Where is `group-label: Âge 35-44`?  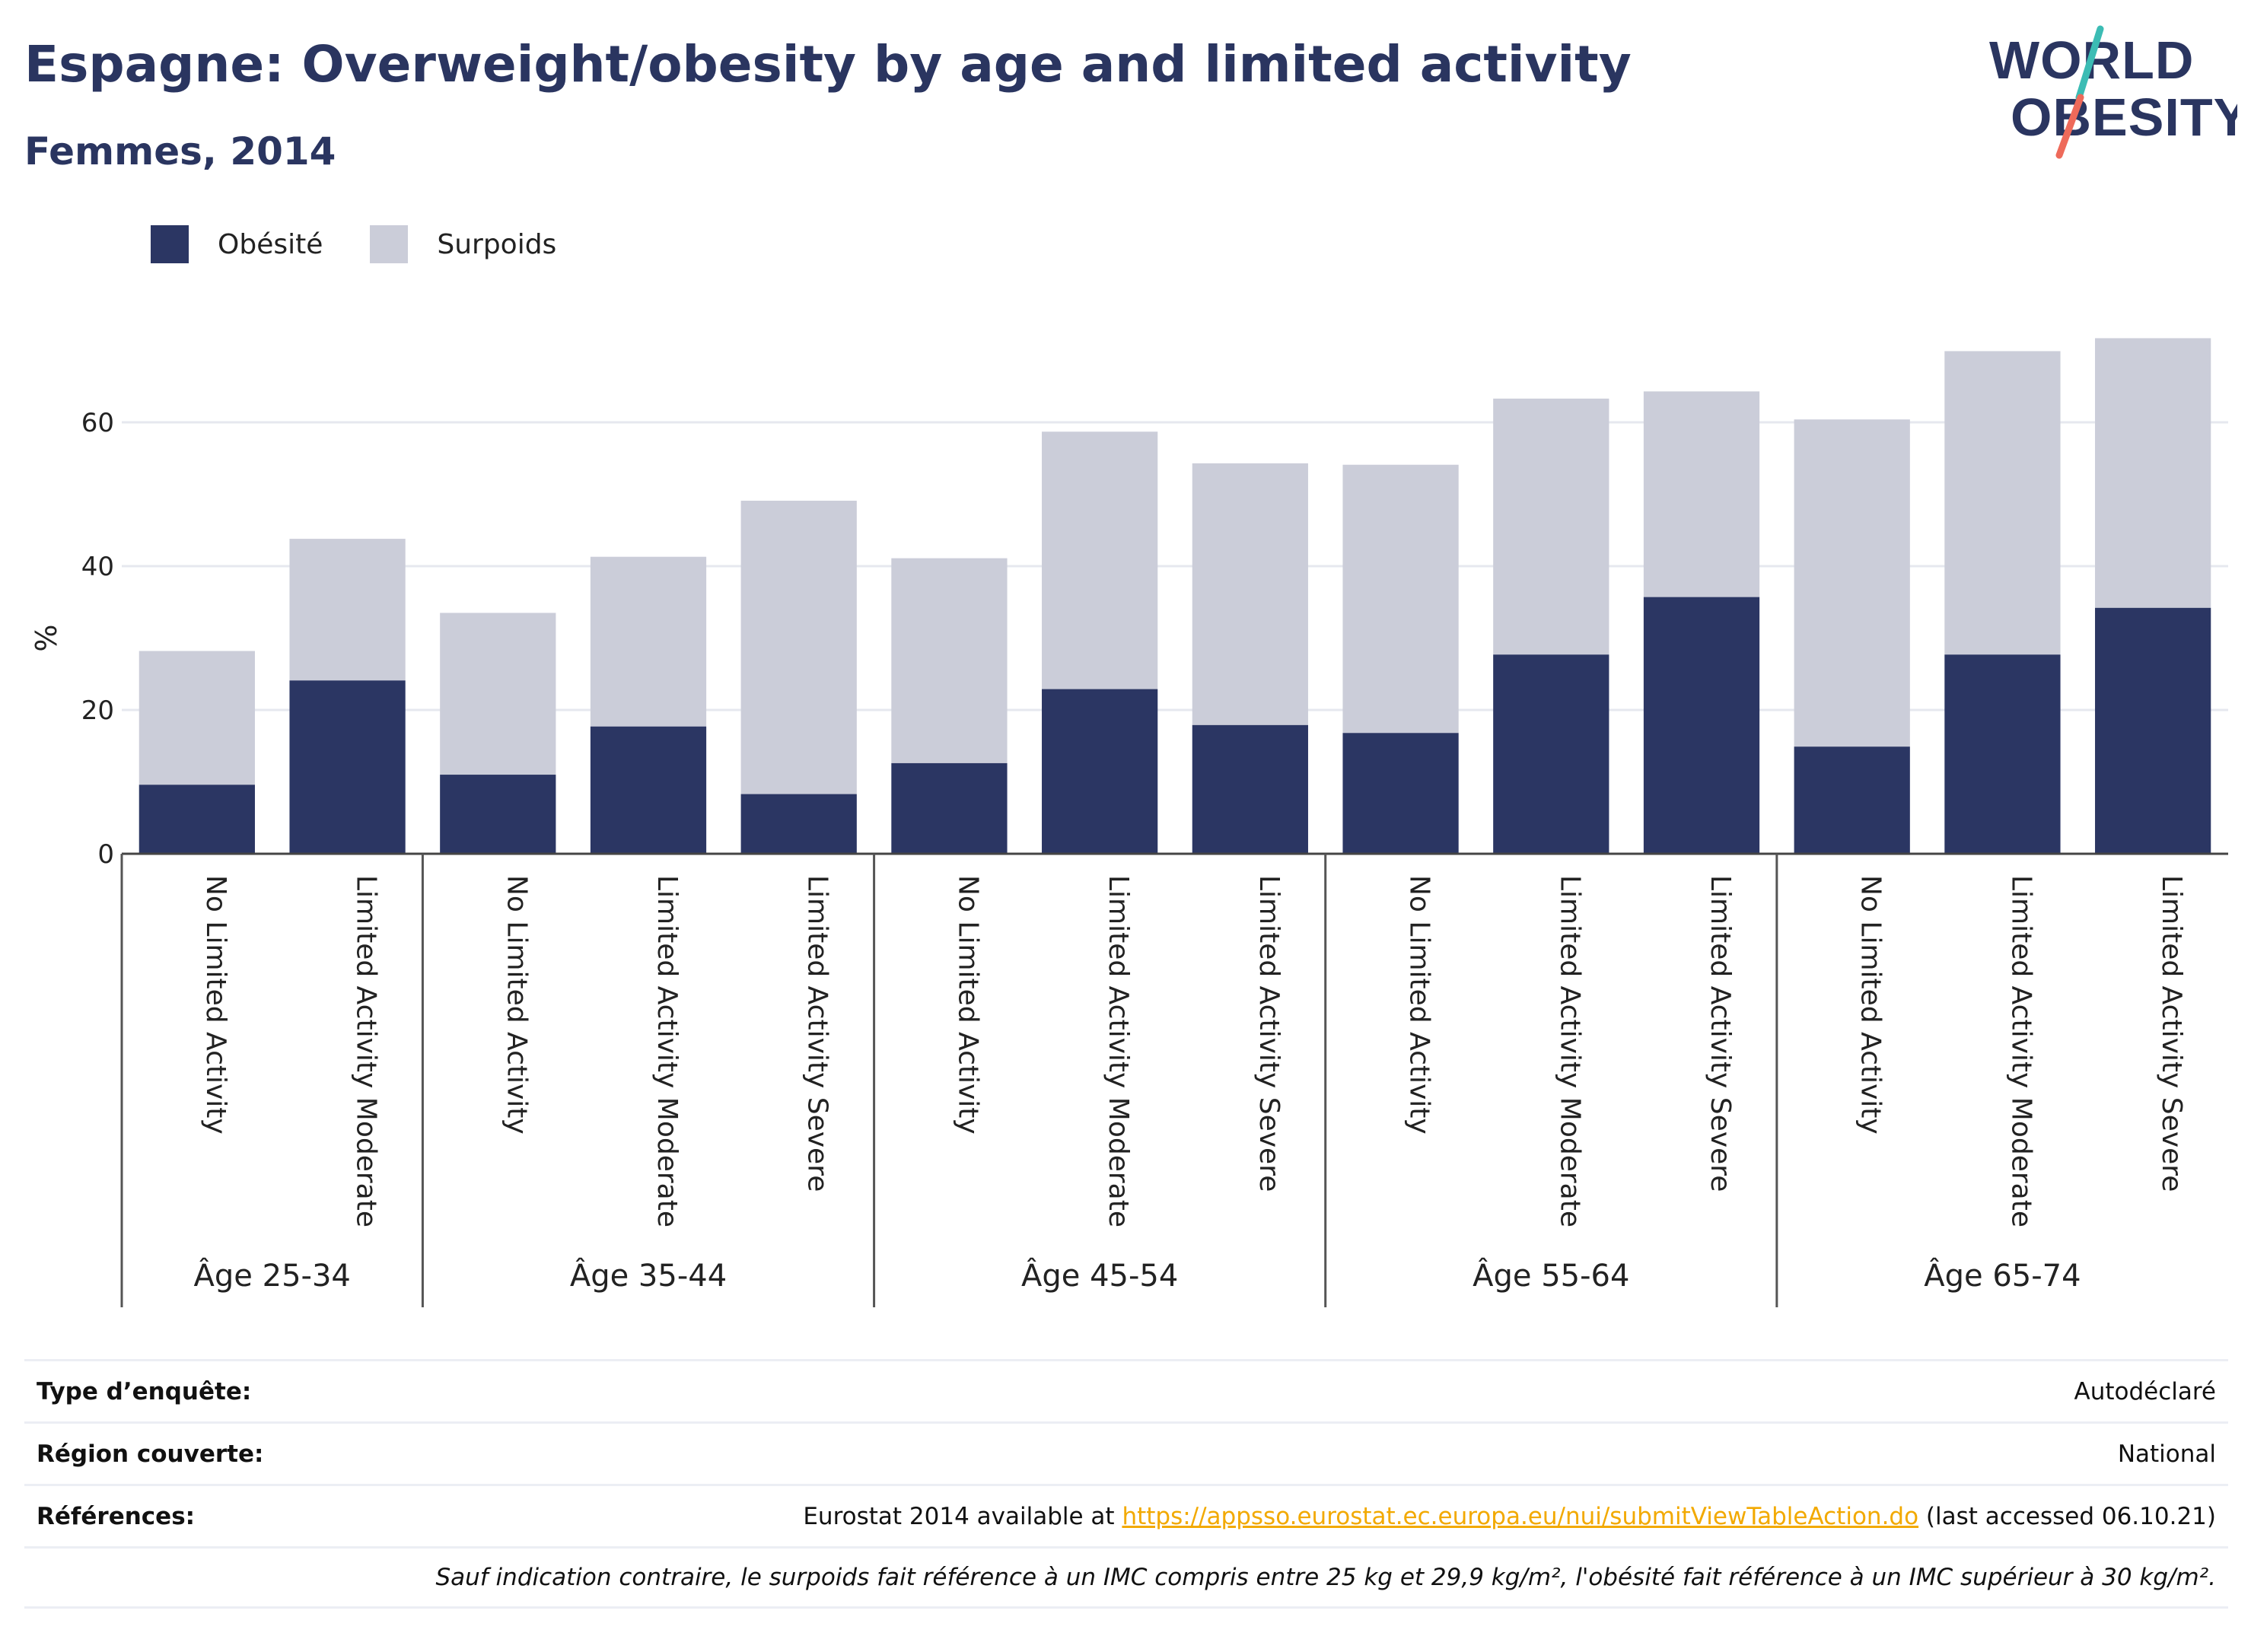
group-label: Âge 35-44 is located at coordinates (648, 1275).